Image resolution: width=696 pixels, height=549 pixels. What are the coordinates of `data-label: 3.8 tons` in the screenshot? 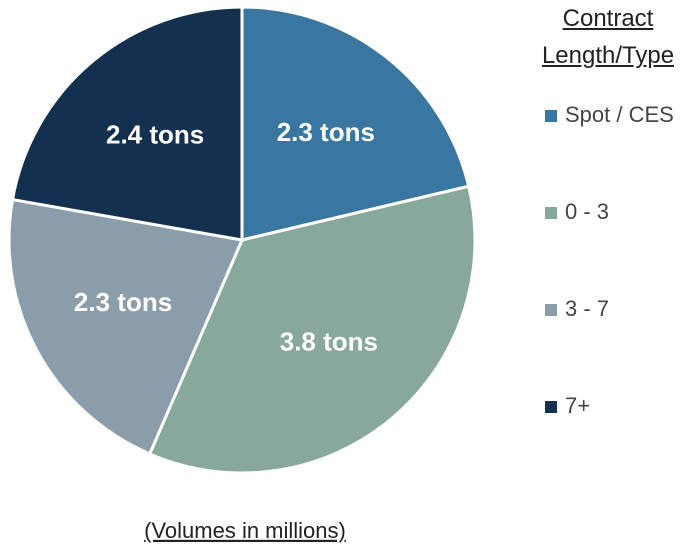 It's located at (329, 341).